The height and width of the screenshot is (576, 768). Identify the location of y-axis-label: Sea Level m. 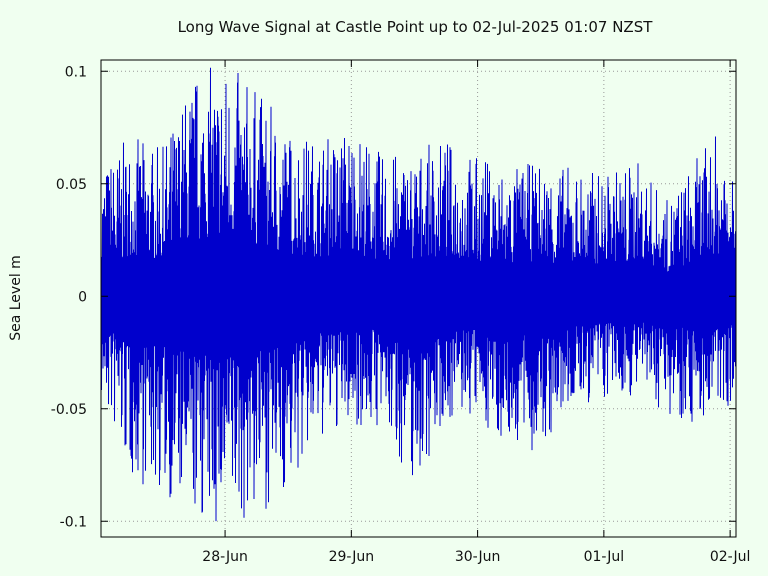
(16, 298).